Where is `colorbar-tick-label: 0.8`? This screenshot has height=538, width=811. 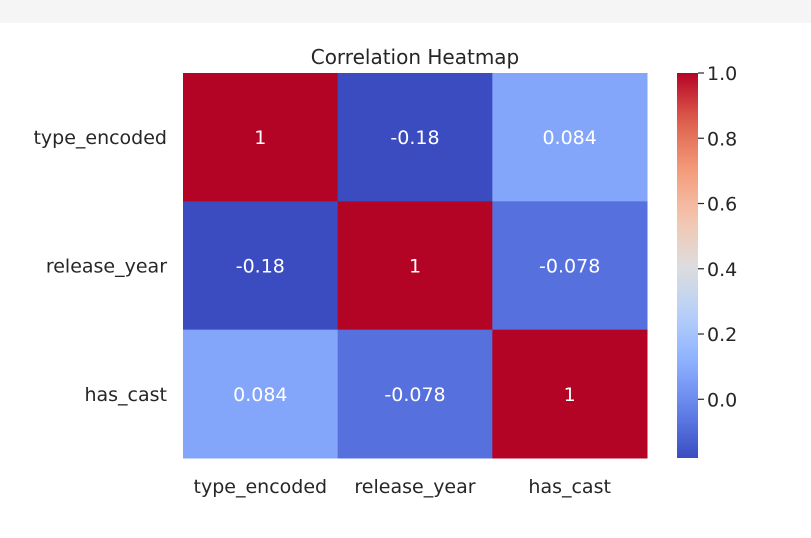 colorbar-tick-label: 0.8 is located at coordinates (722, 139).